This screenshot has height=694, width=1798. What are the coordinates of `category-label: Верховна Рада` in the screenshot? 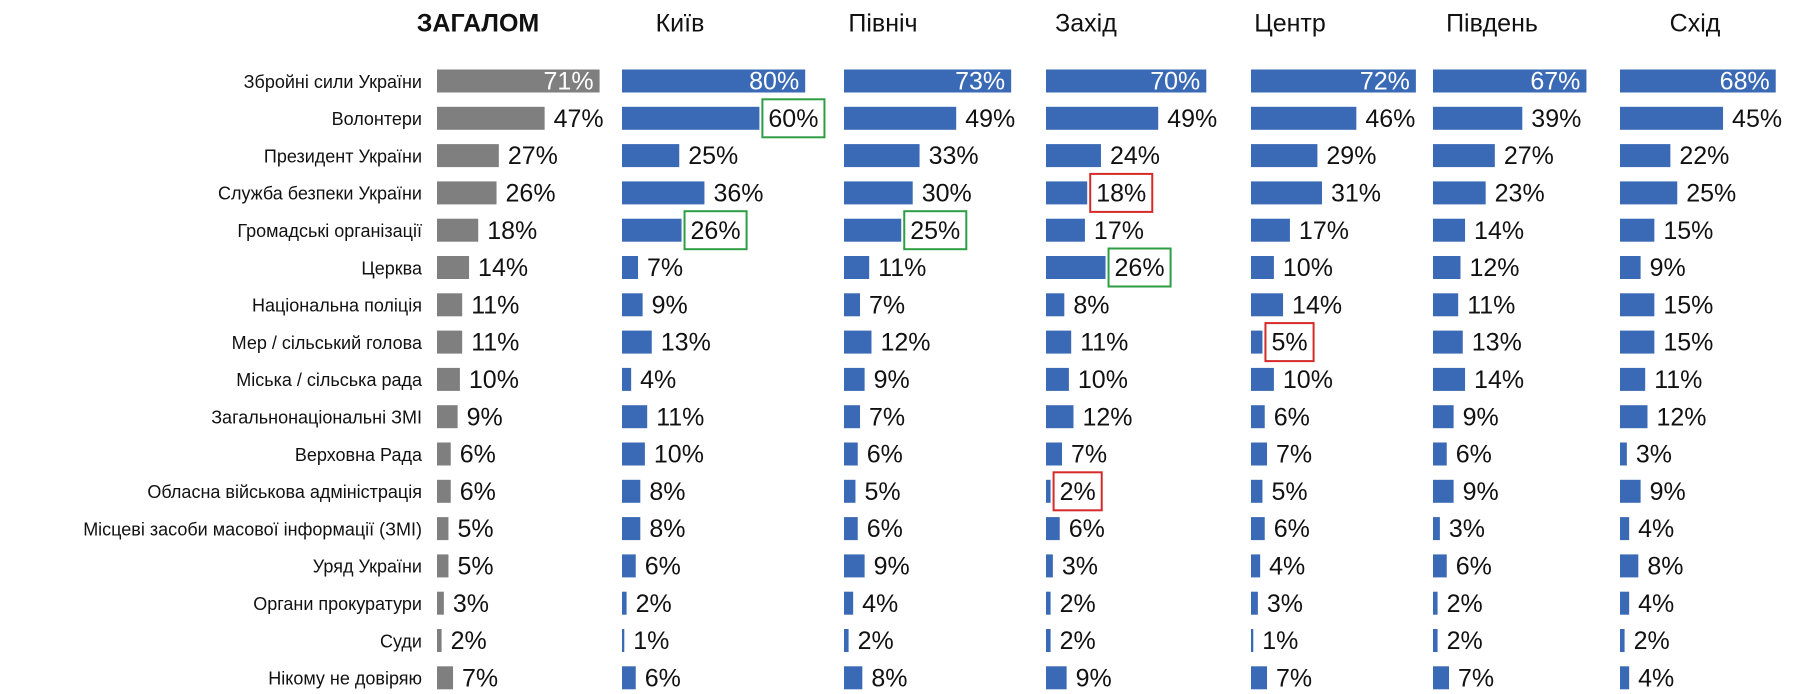 It's located at (359, 455).